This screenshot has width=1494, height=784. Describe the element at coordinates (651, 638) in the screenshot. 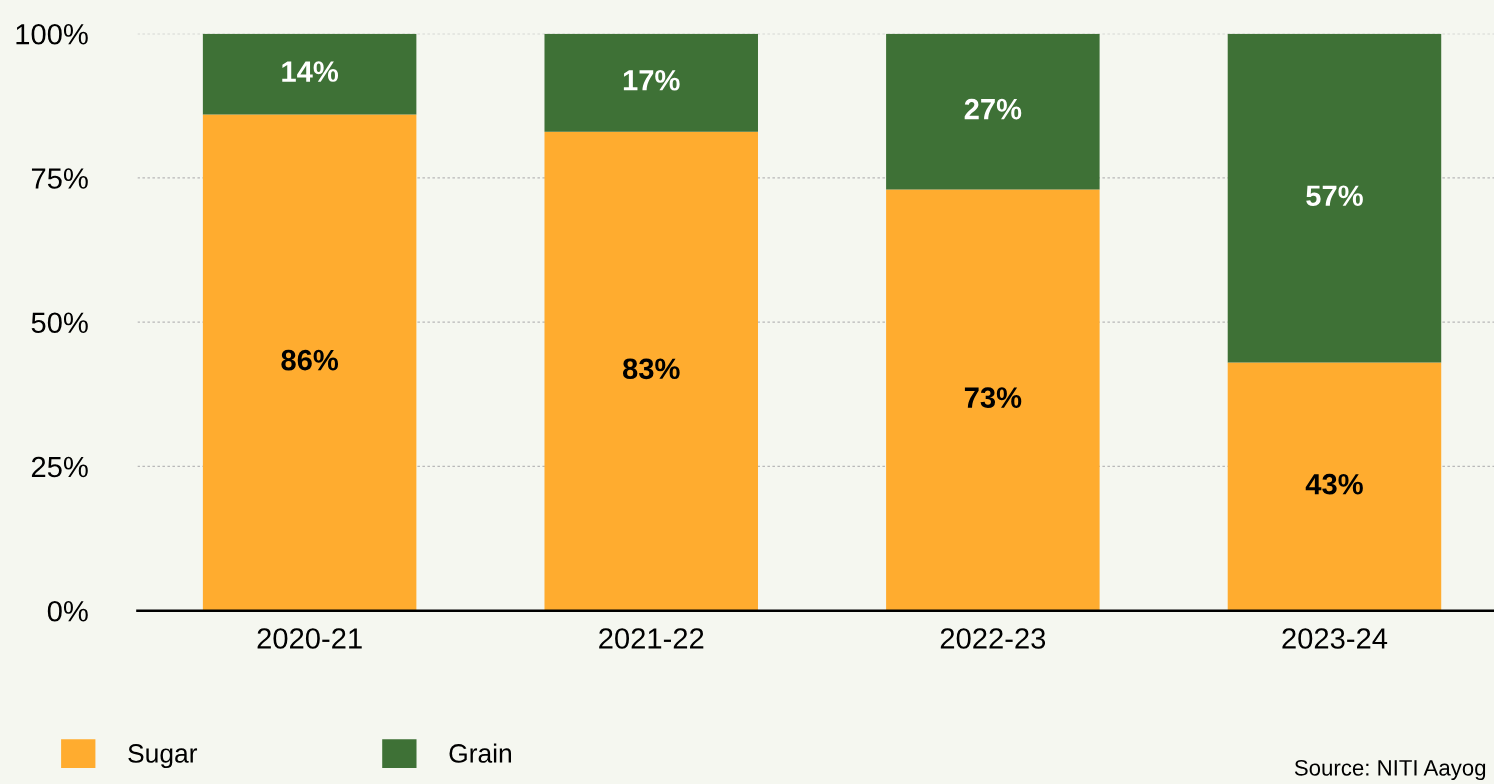

I see `x-tick-label: 2021-22` at that location.